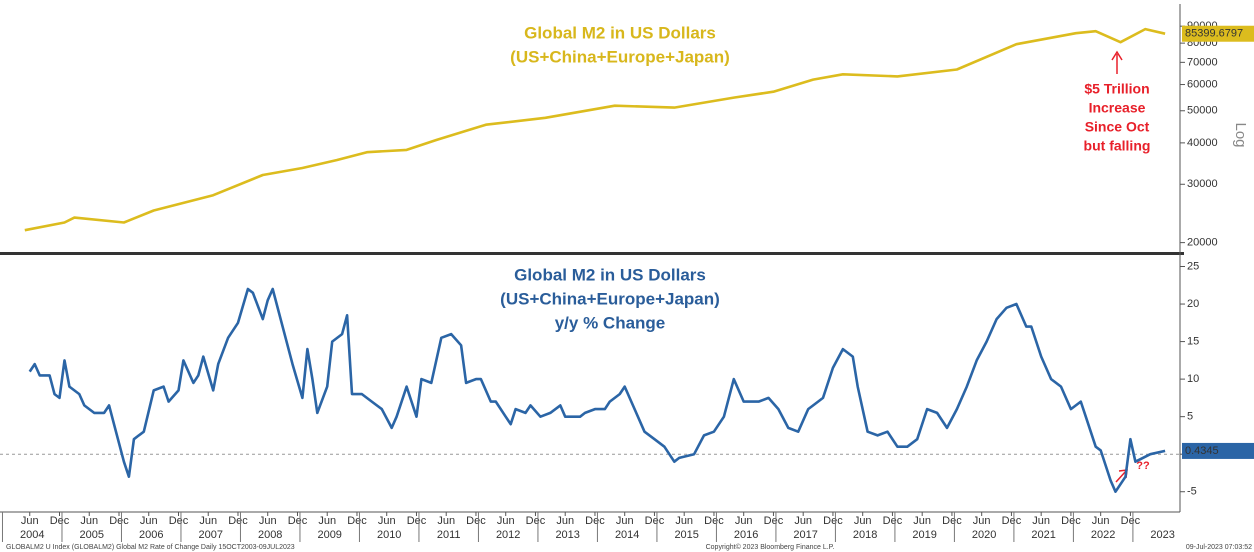 The width and height of the screenshot is (1254, 552). Describe the element at coordinates (1117, 127) in the screenshot. I see `annotation: Since Oct` at that location.